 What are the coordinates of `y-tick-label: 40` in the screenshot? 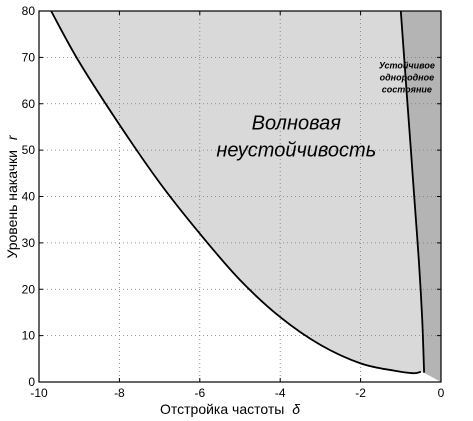 It's located at (29, 197).